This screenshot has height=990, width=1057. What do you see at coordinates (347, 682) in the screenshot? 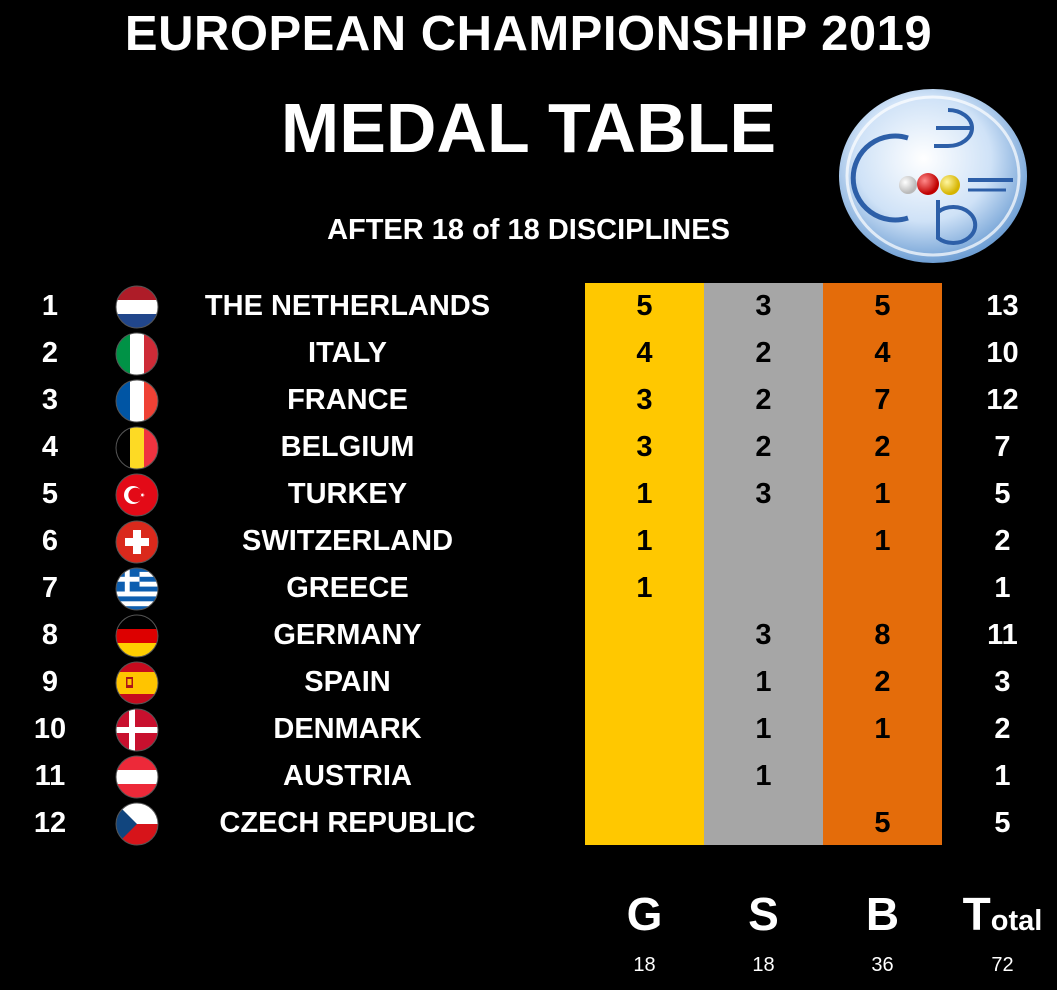
I see `country-name: SPAIN` at bounding box center [347, 682].